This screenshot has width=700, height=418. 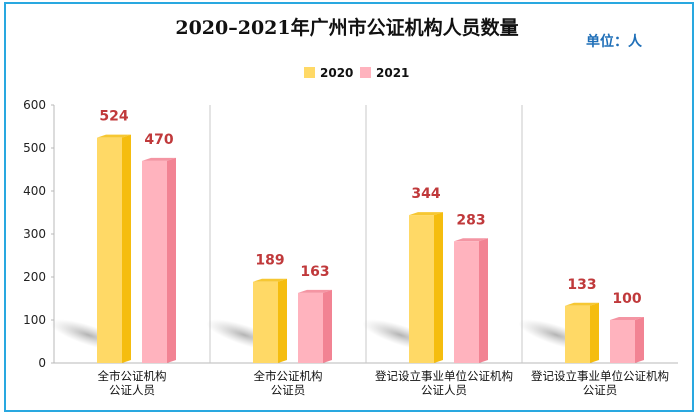 What do you see at coordinates (113, 117) in the screenshot?
I see `value-label-2020: 524` at bounding box center [113, 117].